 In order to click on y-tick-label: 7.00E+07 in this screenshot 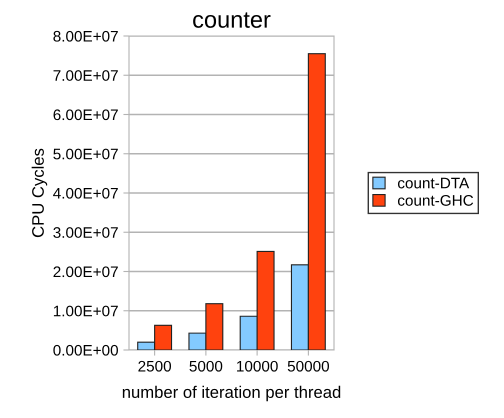, I will do `click(86, 75)`.